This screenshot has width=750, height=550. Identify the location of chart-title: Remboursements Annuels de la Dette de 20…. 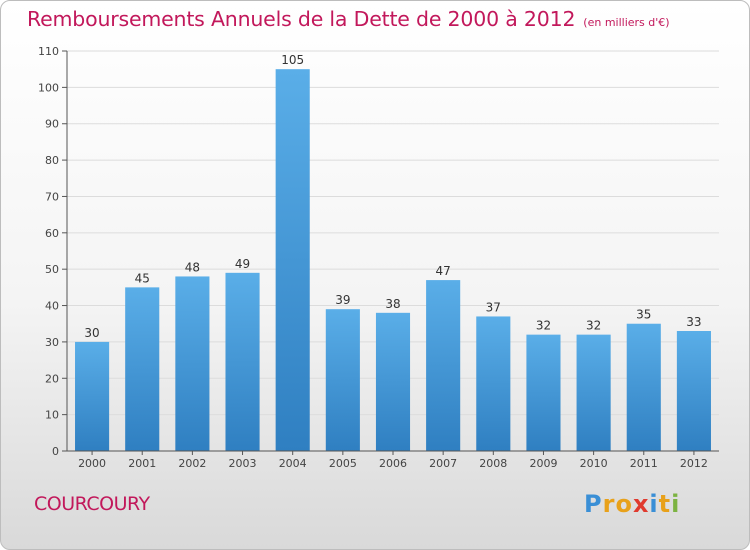
(301, 19).